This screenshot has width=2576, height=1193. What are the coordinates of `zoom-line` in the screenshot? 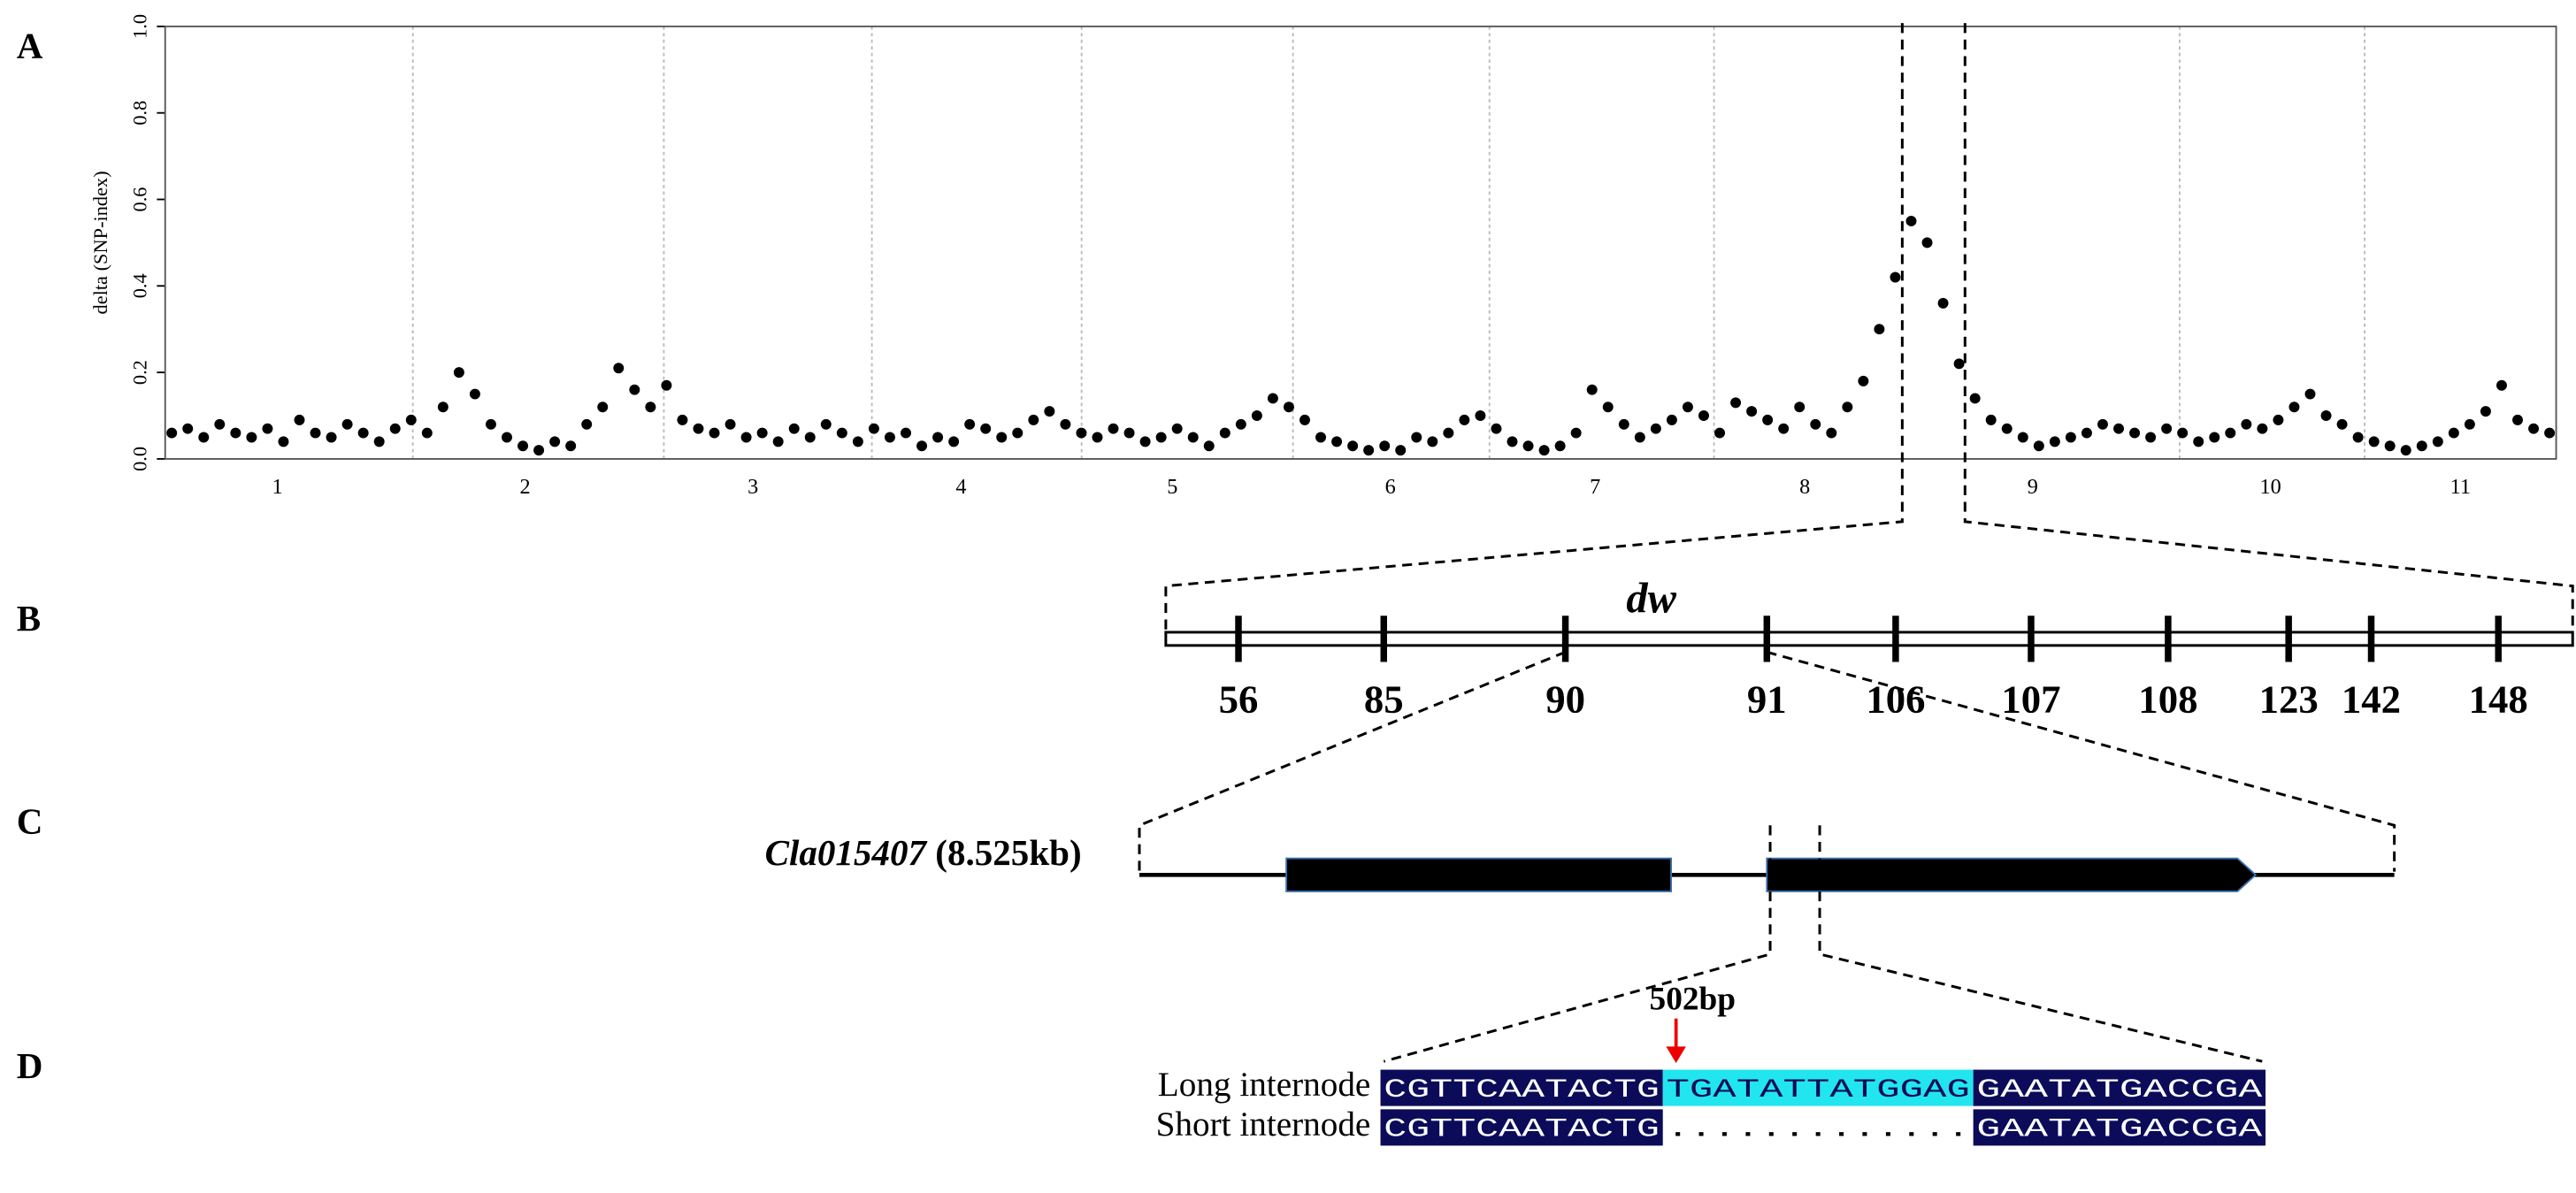 It's located at (2040, 944).